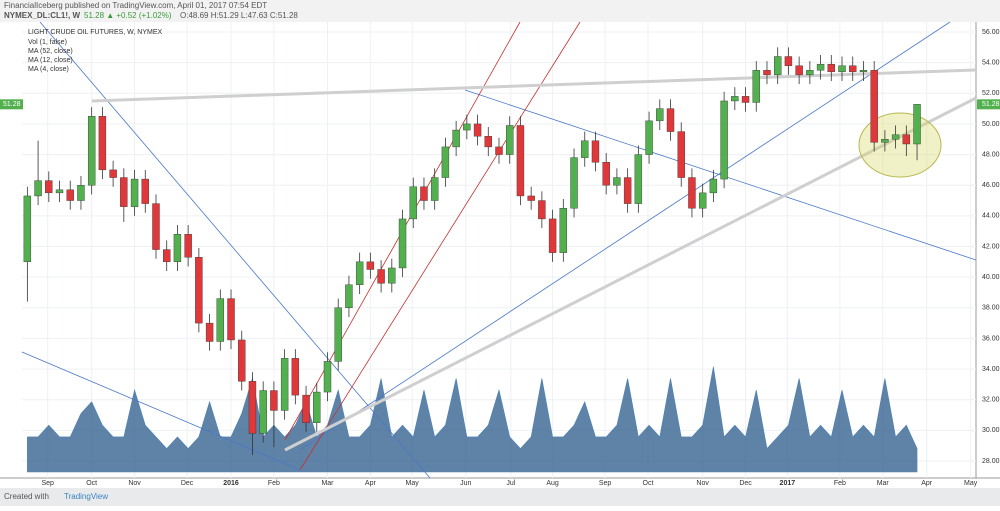 The width and height of the screenshot is (1000, 511). Describe the element at coordinates (991, 62) in the screenshot. I see `y-tick-label: 54.00` at that location.